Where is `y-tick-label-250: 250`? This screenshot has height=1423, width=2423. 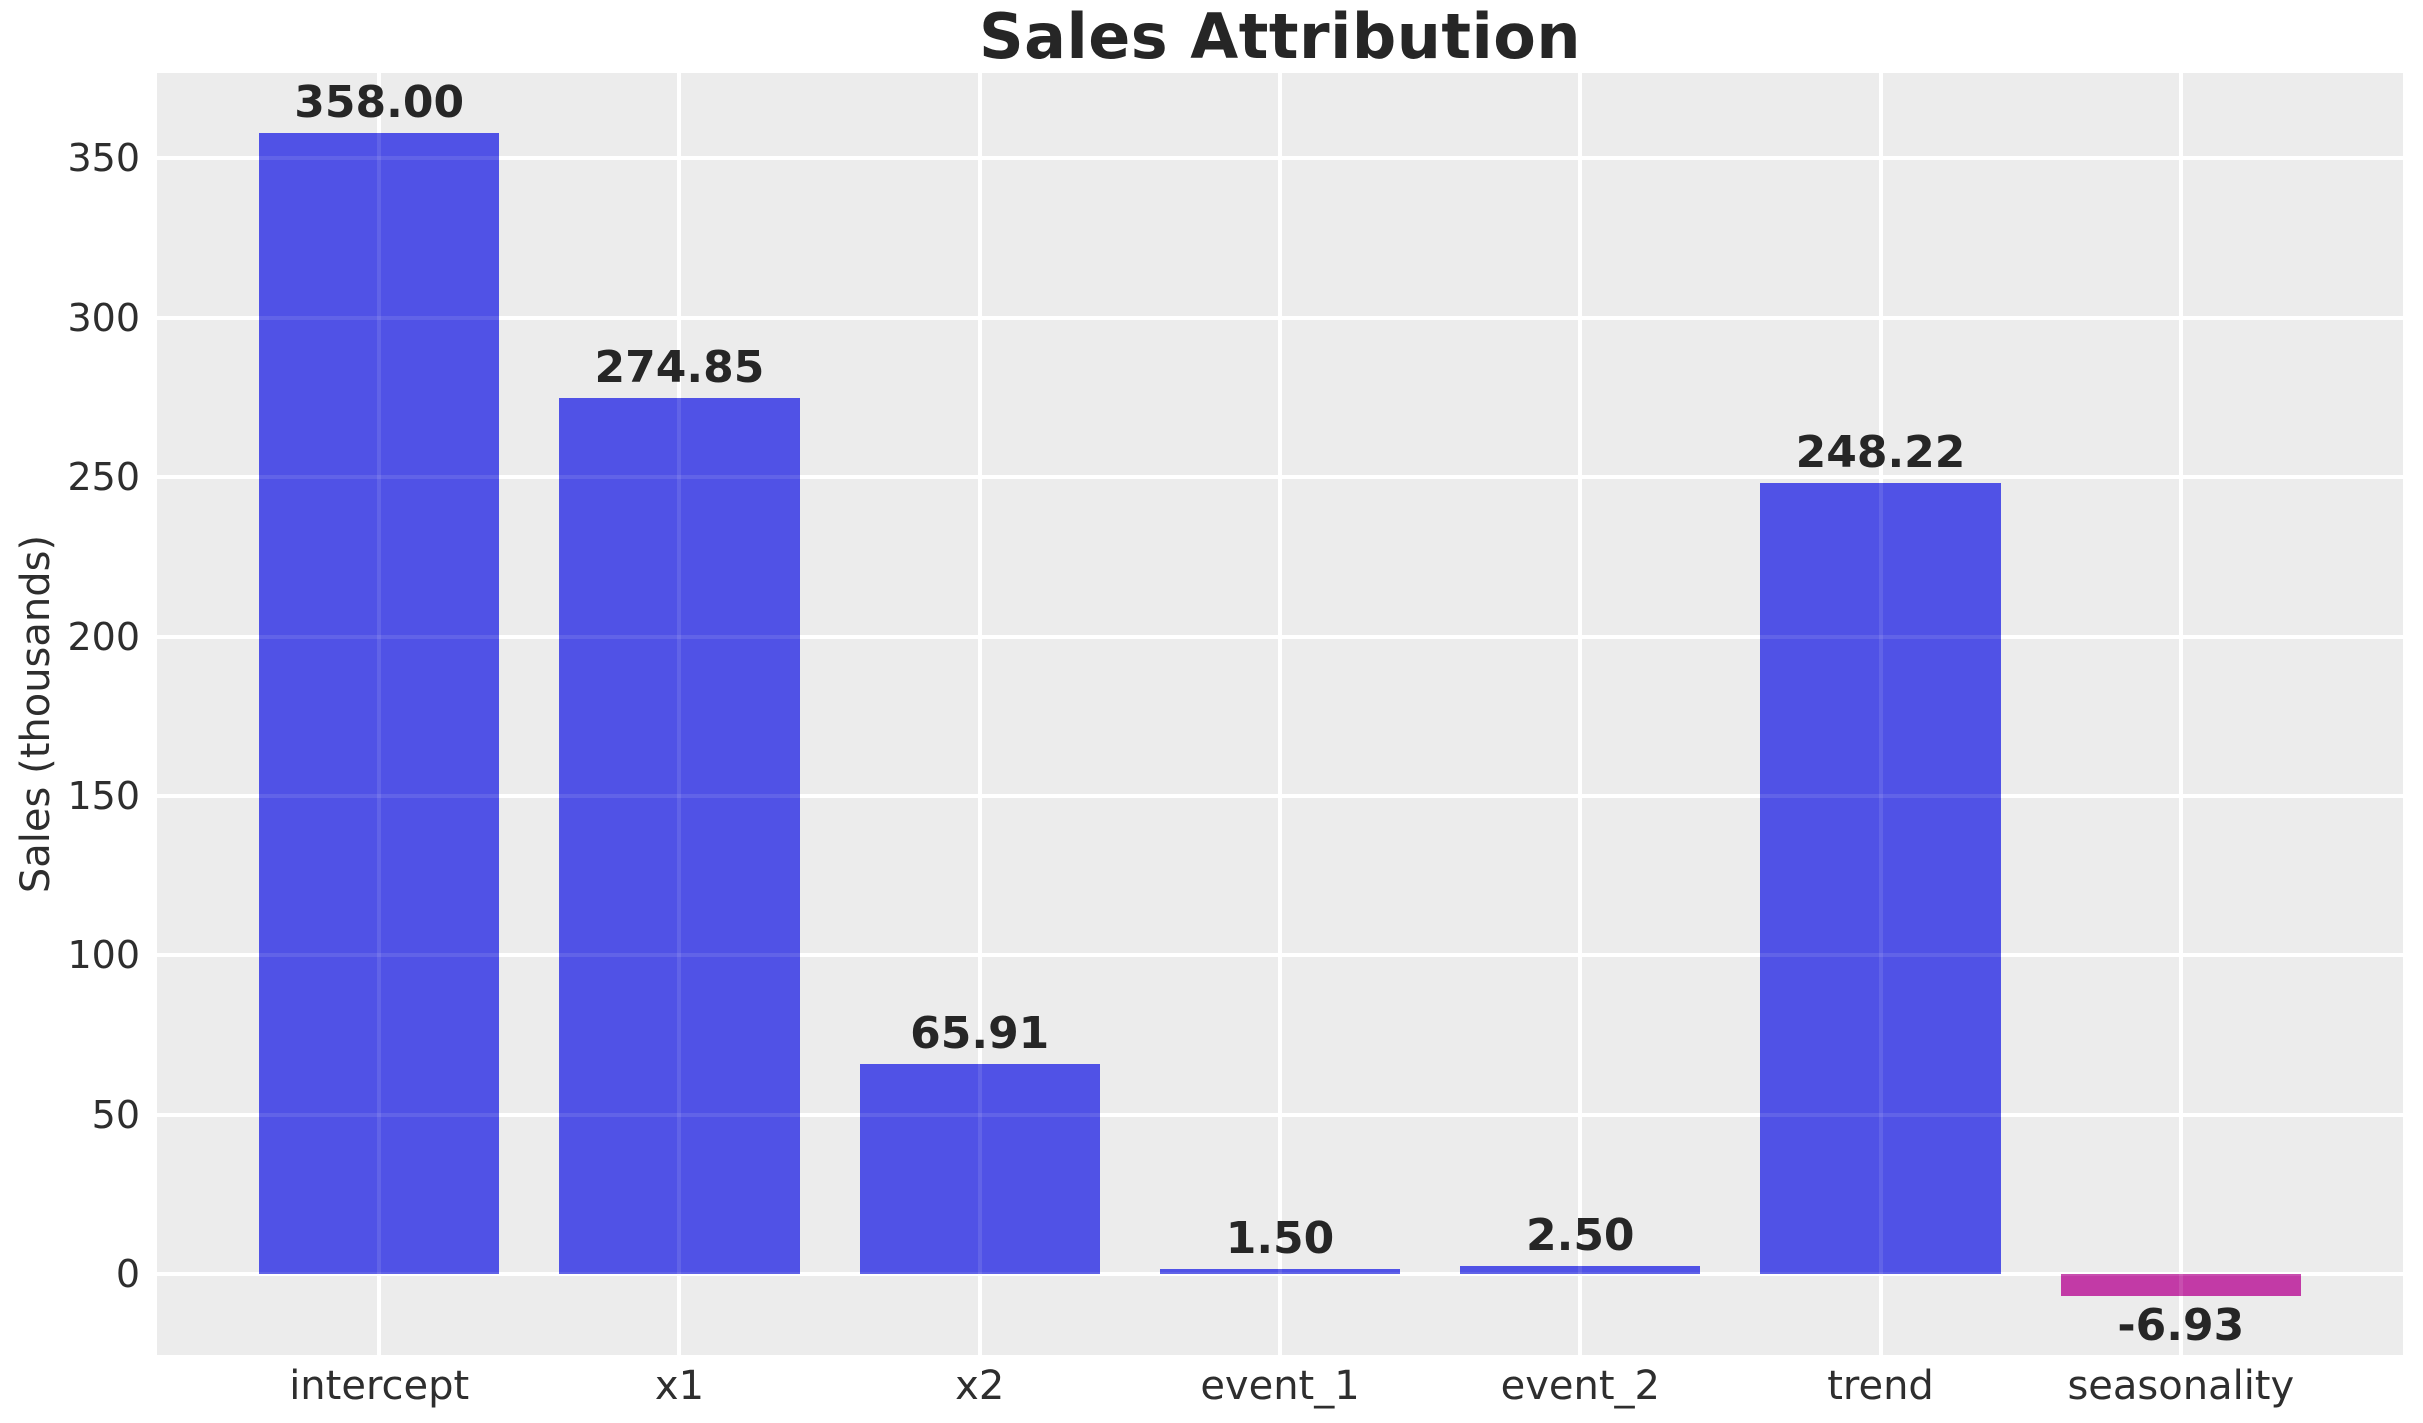
y-tick-label-250: 250 is located at coordinates (103, 477).